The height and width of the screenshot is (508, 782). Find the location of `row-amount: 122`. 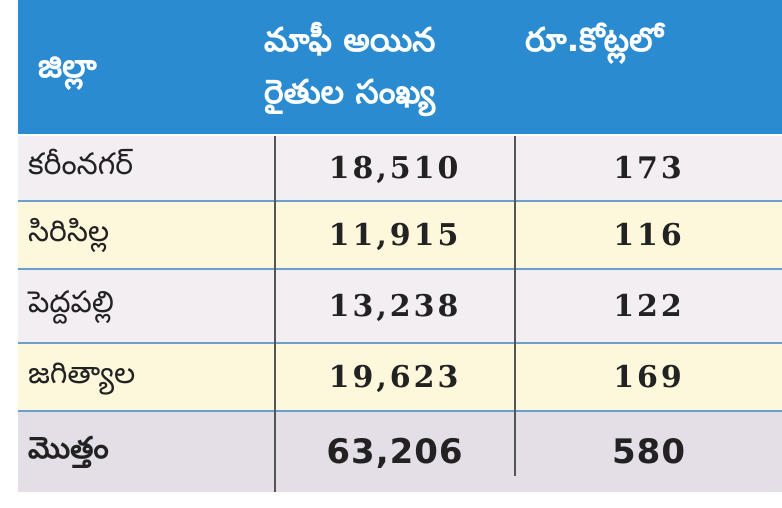

row-amount: 122 is located at coordinates (649, 306).